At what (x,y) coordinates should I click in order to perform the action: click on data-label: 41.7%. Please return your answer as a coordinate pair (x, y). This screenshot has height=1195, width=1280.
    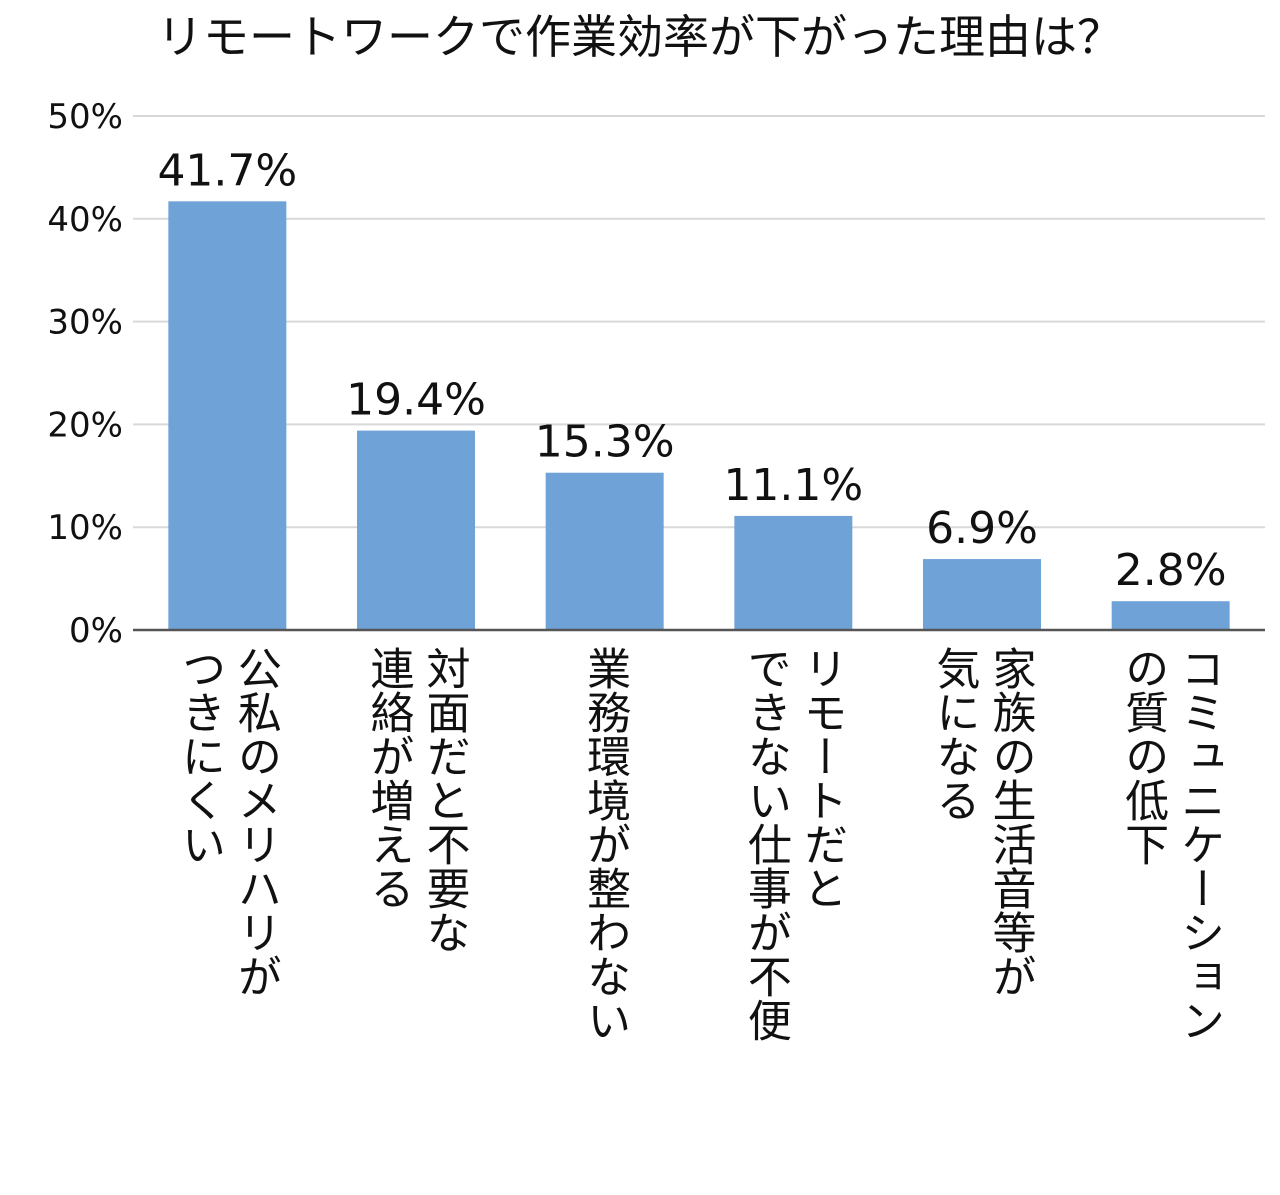
    Looking at the image, I should click on (227, 170).